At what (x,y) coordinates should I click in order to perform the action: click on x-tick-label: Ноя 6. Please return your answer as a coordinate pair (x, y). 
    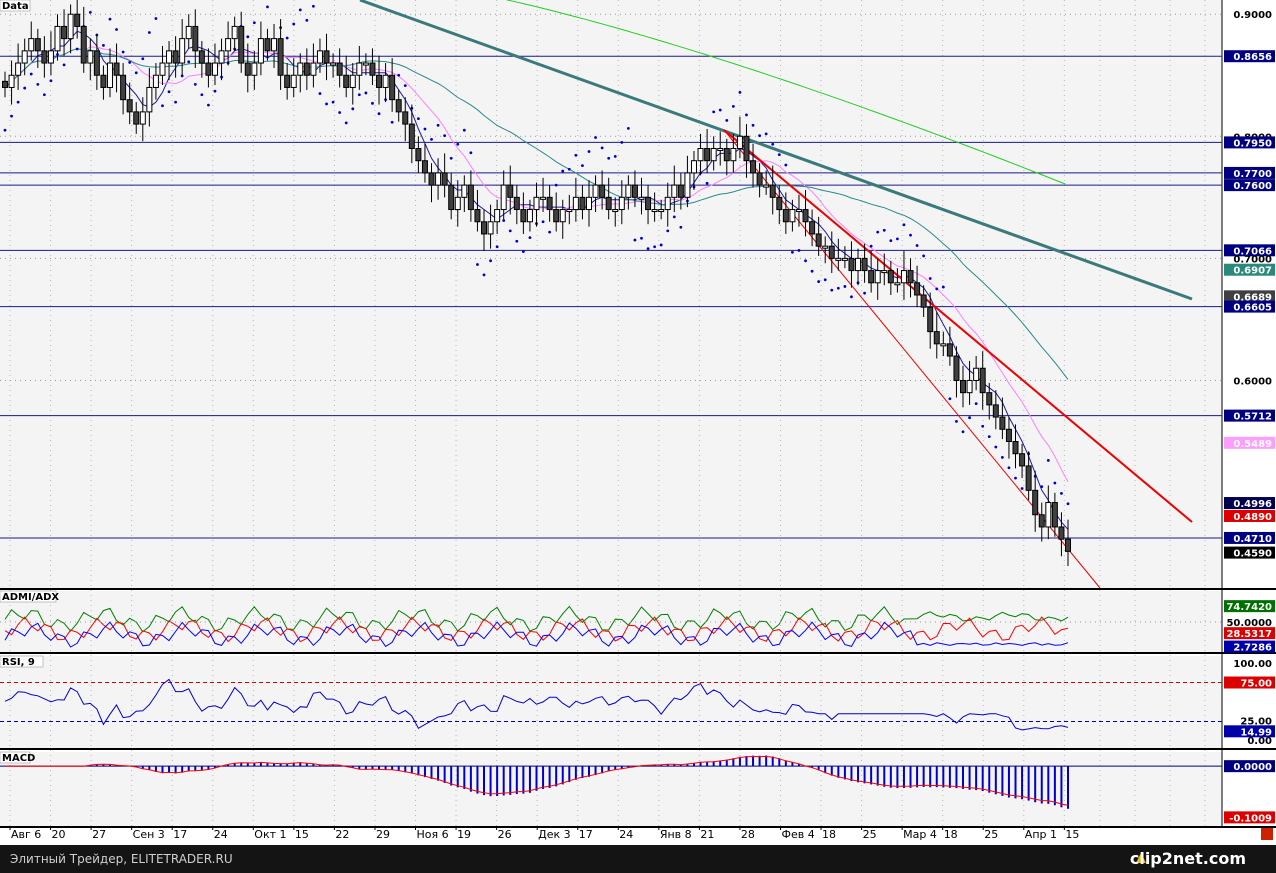
    Looking at the image, I should click on (433, 834).